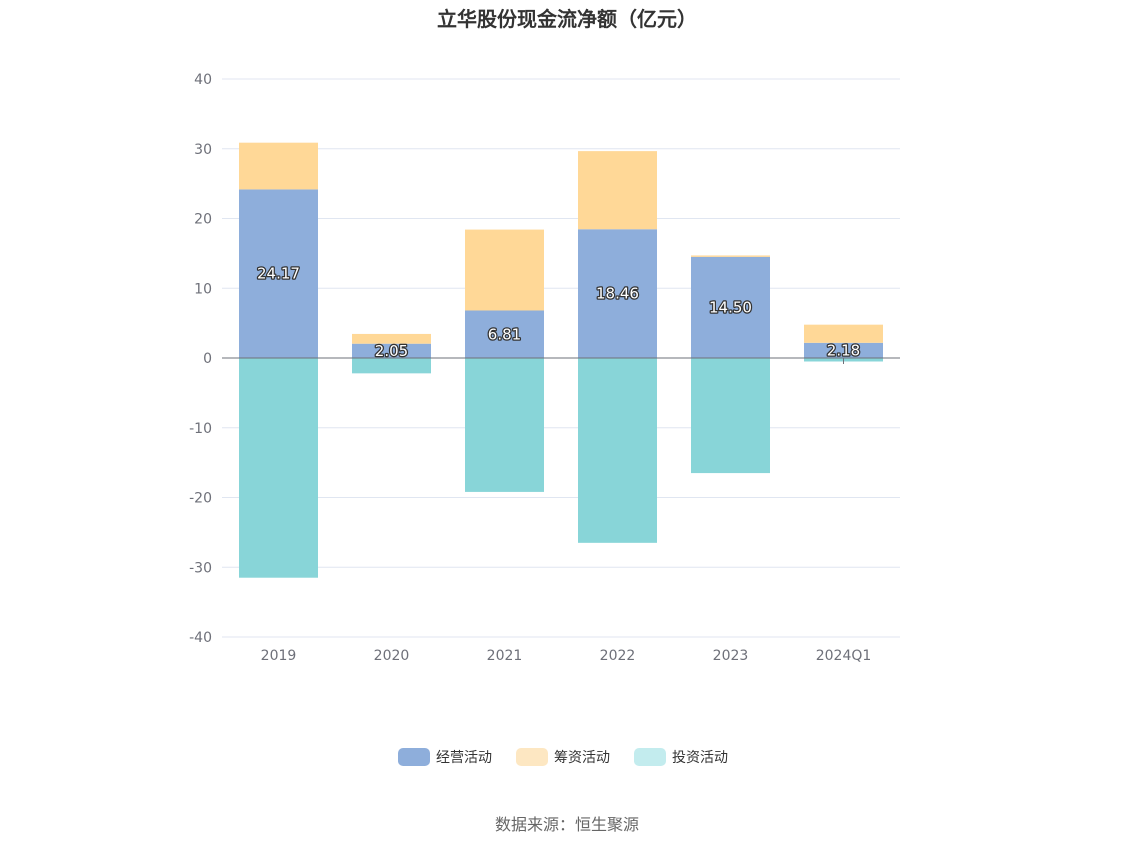 This screenshot has height=849, width=1134. I want to click on x-tick-label: 2024Q1, so click(844, 656).